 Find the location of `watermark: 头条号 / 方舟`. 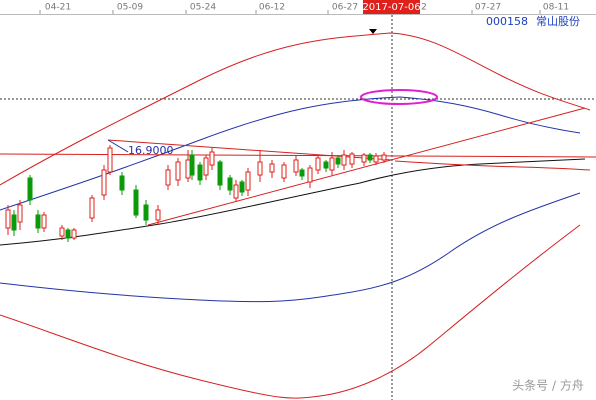

watermark: 头条号 / 方舟 is located at coordinates (548, 385).